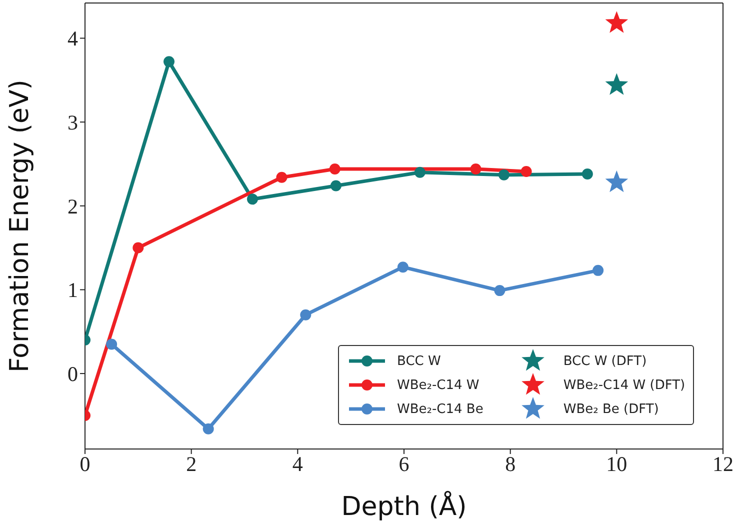 Image resolution: width=745 pixels, height=531 pixels. I want to click on legend-label: WBe₂-C14 W (DFT), so click(624, 385).